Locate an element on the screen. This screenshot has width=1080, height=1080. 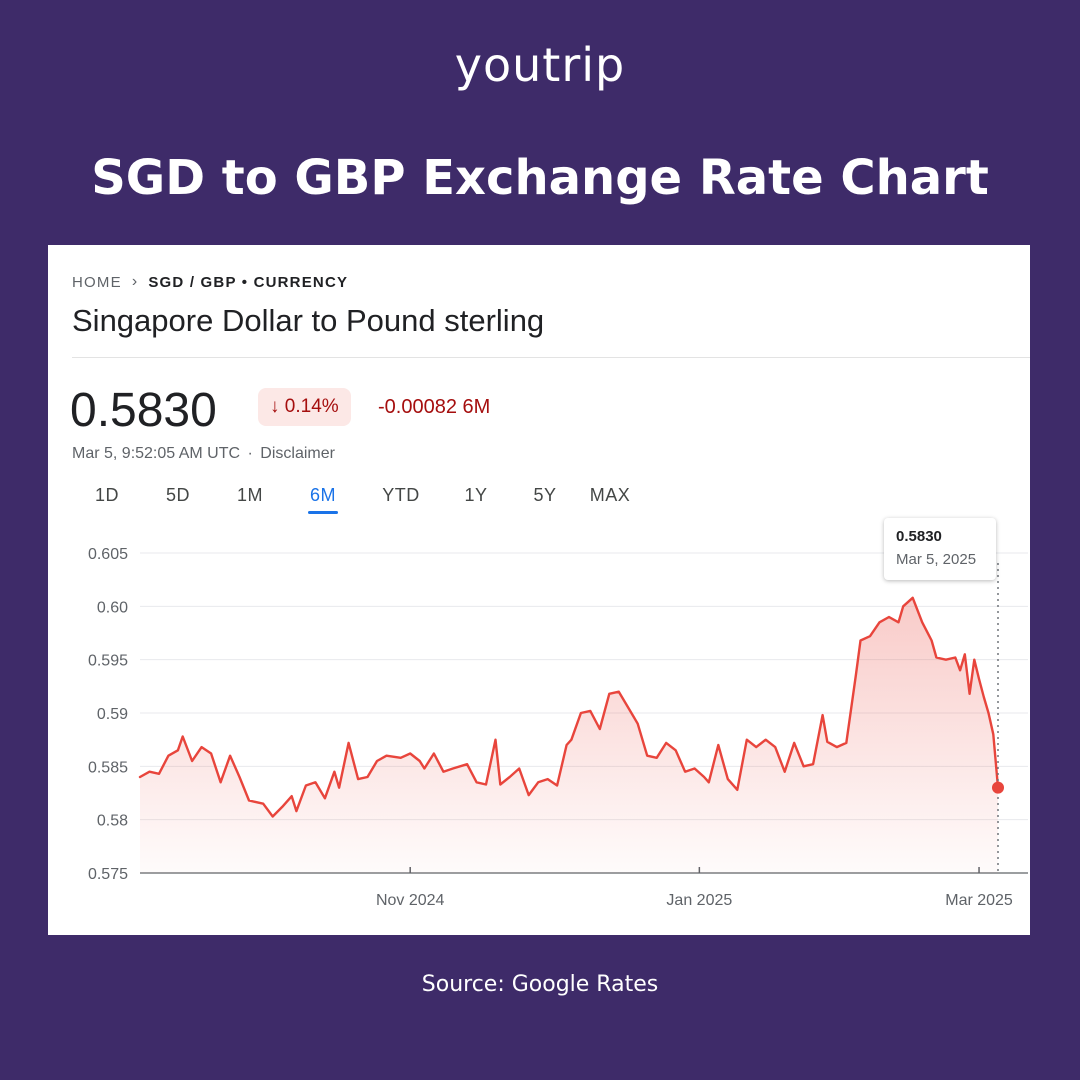
tab-ytd: YTD is located at coordinates (401, 495).